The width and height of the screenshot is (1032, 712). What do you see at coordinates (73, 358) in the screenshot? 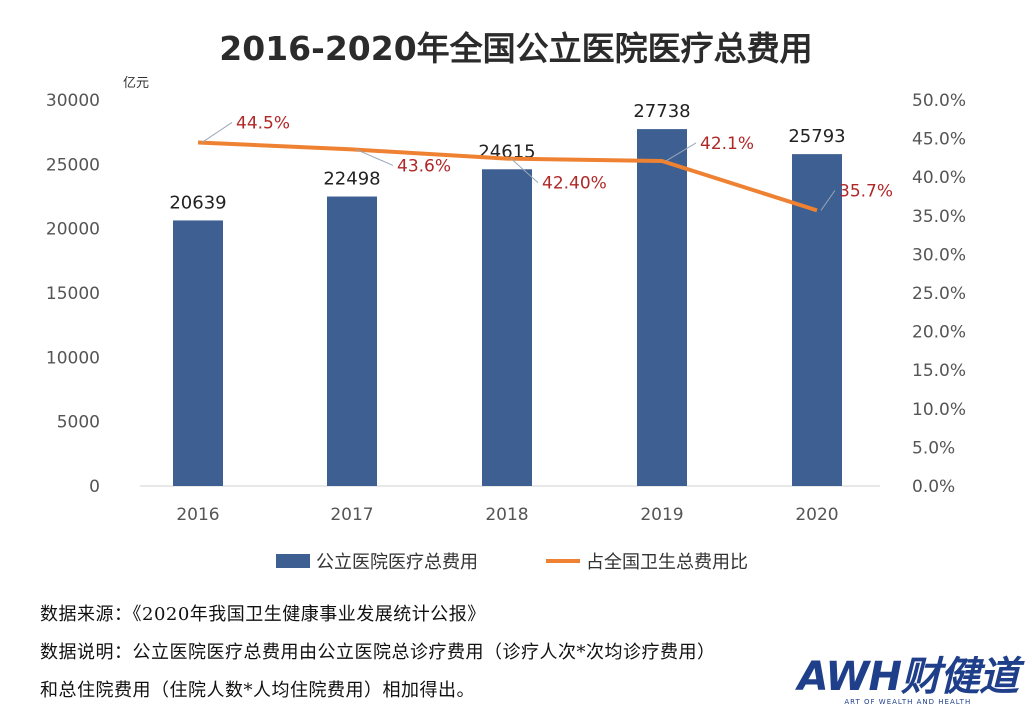
I see `y-tick-label: 10000` at bounding box center [73, 358].